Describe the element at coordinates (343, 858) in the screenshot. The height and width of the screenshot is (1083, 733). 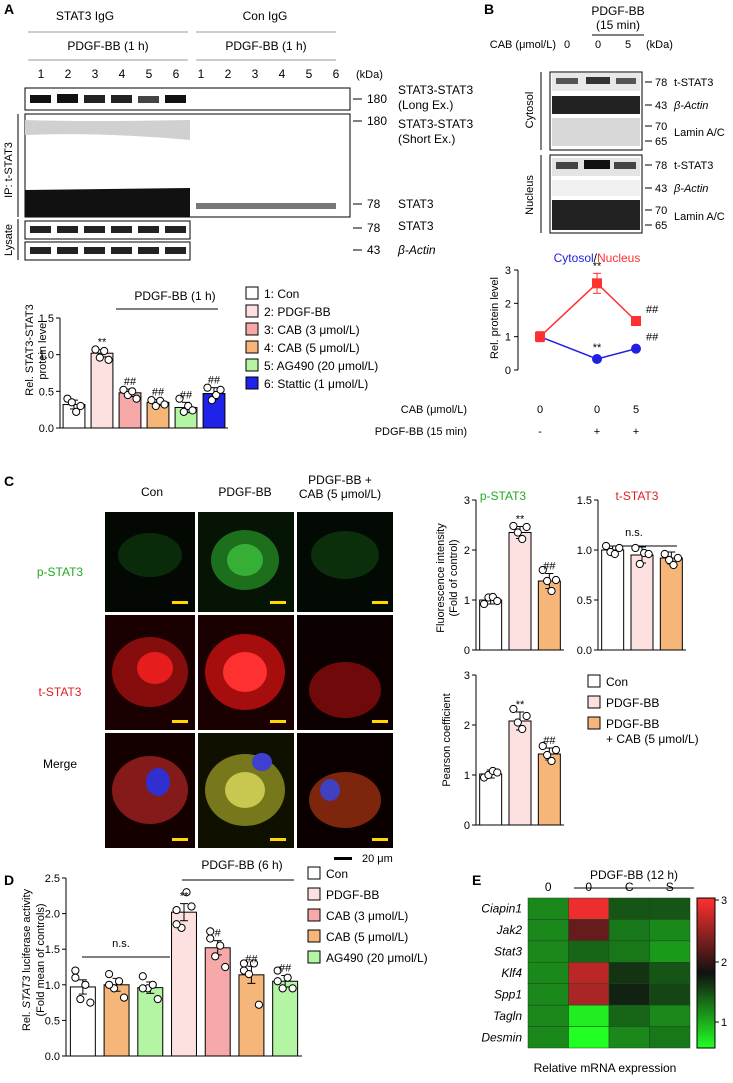
I see `scale-bar` at that location.